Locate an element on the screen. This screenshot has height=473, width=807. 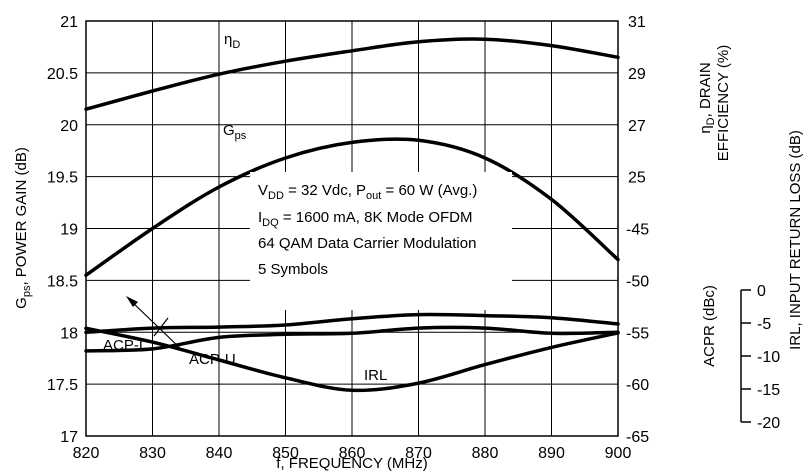
right-bottom-tick-label: -65 is located at coordinates (637, 437).